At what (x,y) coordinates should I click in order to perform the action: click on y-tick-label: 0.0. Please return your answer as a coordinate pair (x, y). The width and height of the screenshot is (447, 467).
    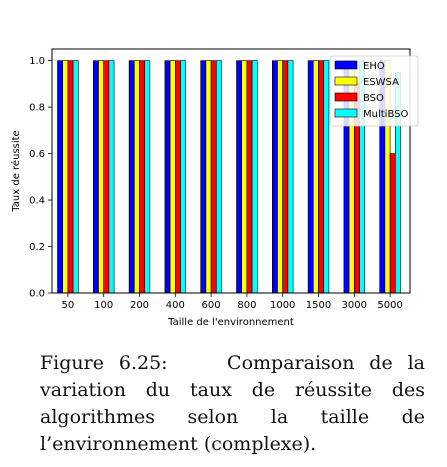
    Looking at the image, I should click on (37, 294).